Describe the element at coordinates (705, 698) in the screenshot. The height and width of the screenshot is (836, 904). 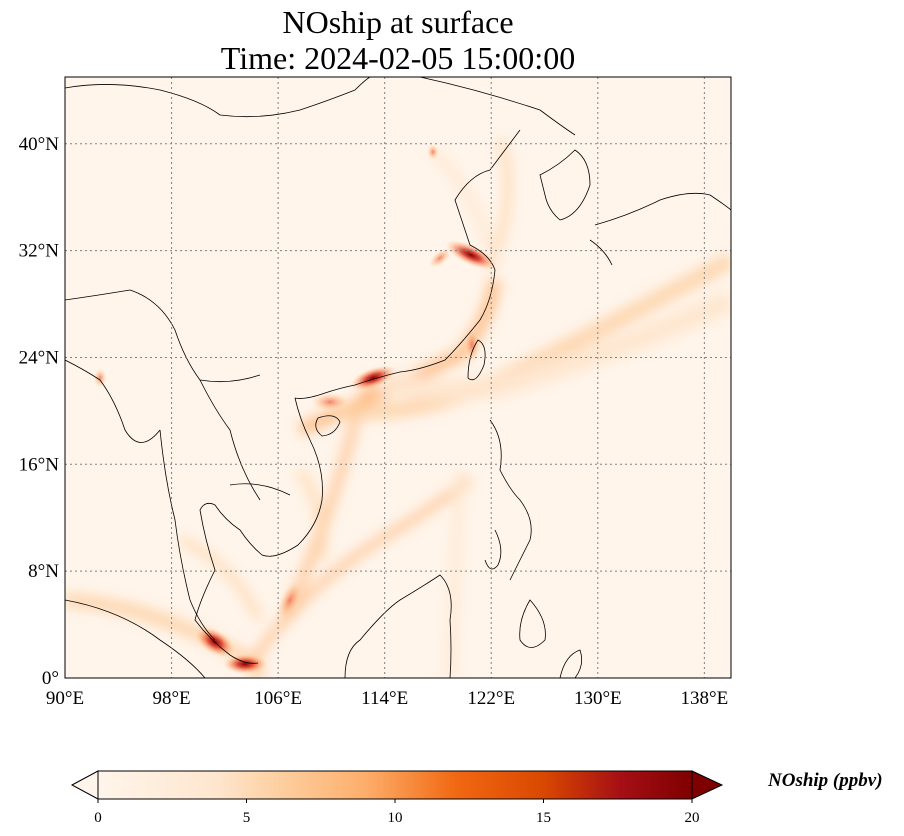
I see `x-tick-label: 138°E` at that location.